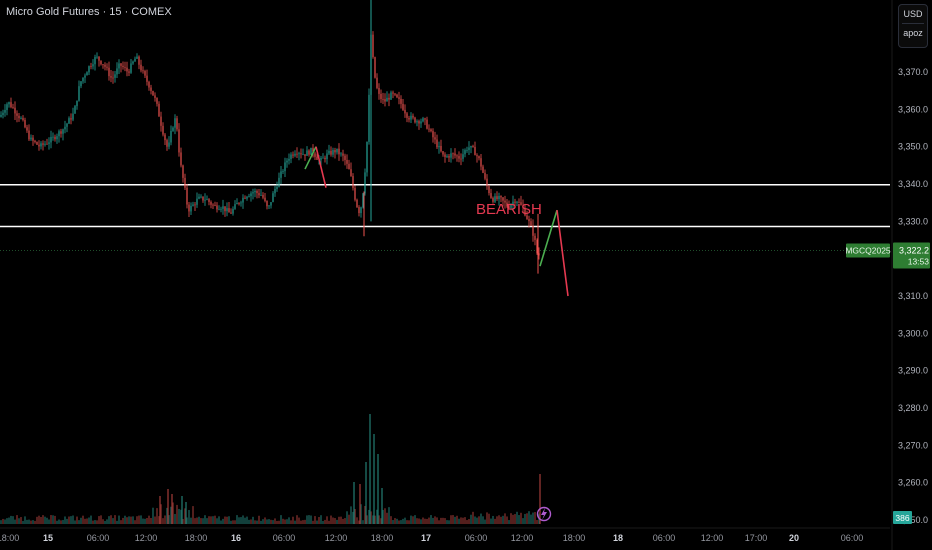 The width and height of the screenshot is (932, 550). I want to click on y-tick-label: 3,350.0, so click(913, 147).